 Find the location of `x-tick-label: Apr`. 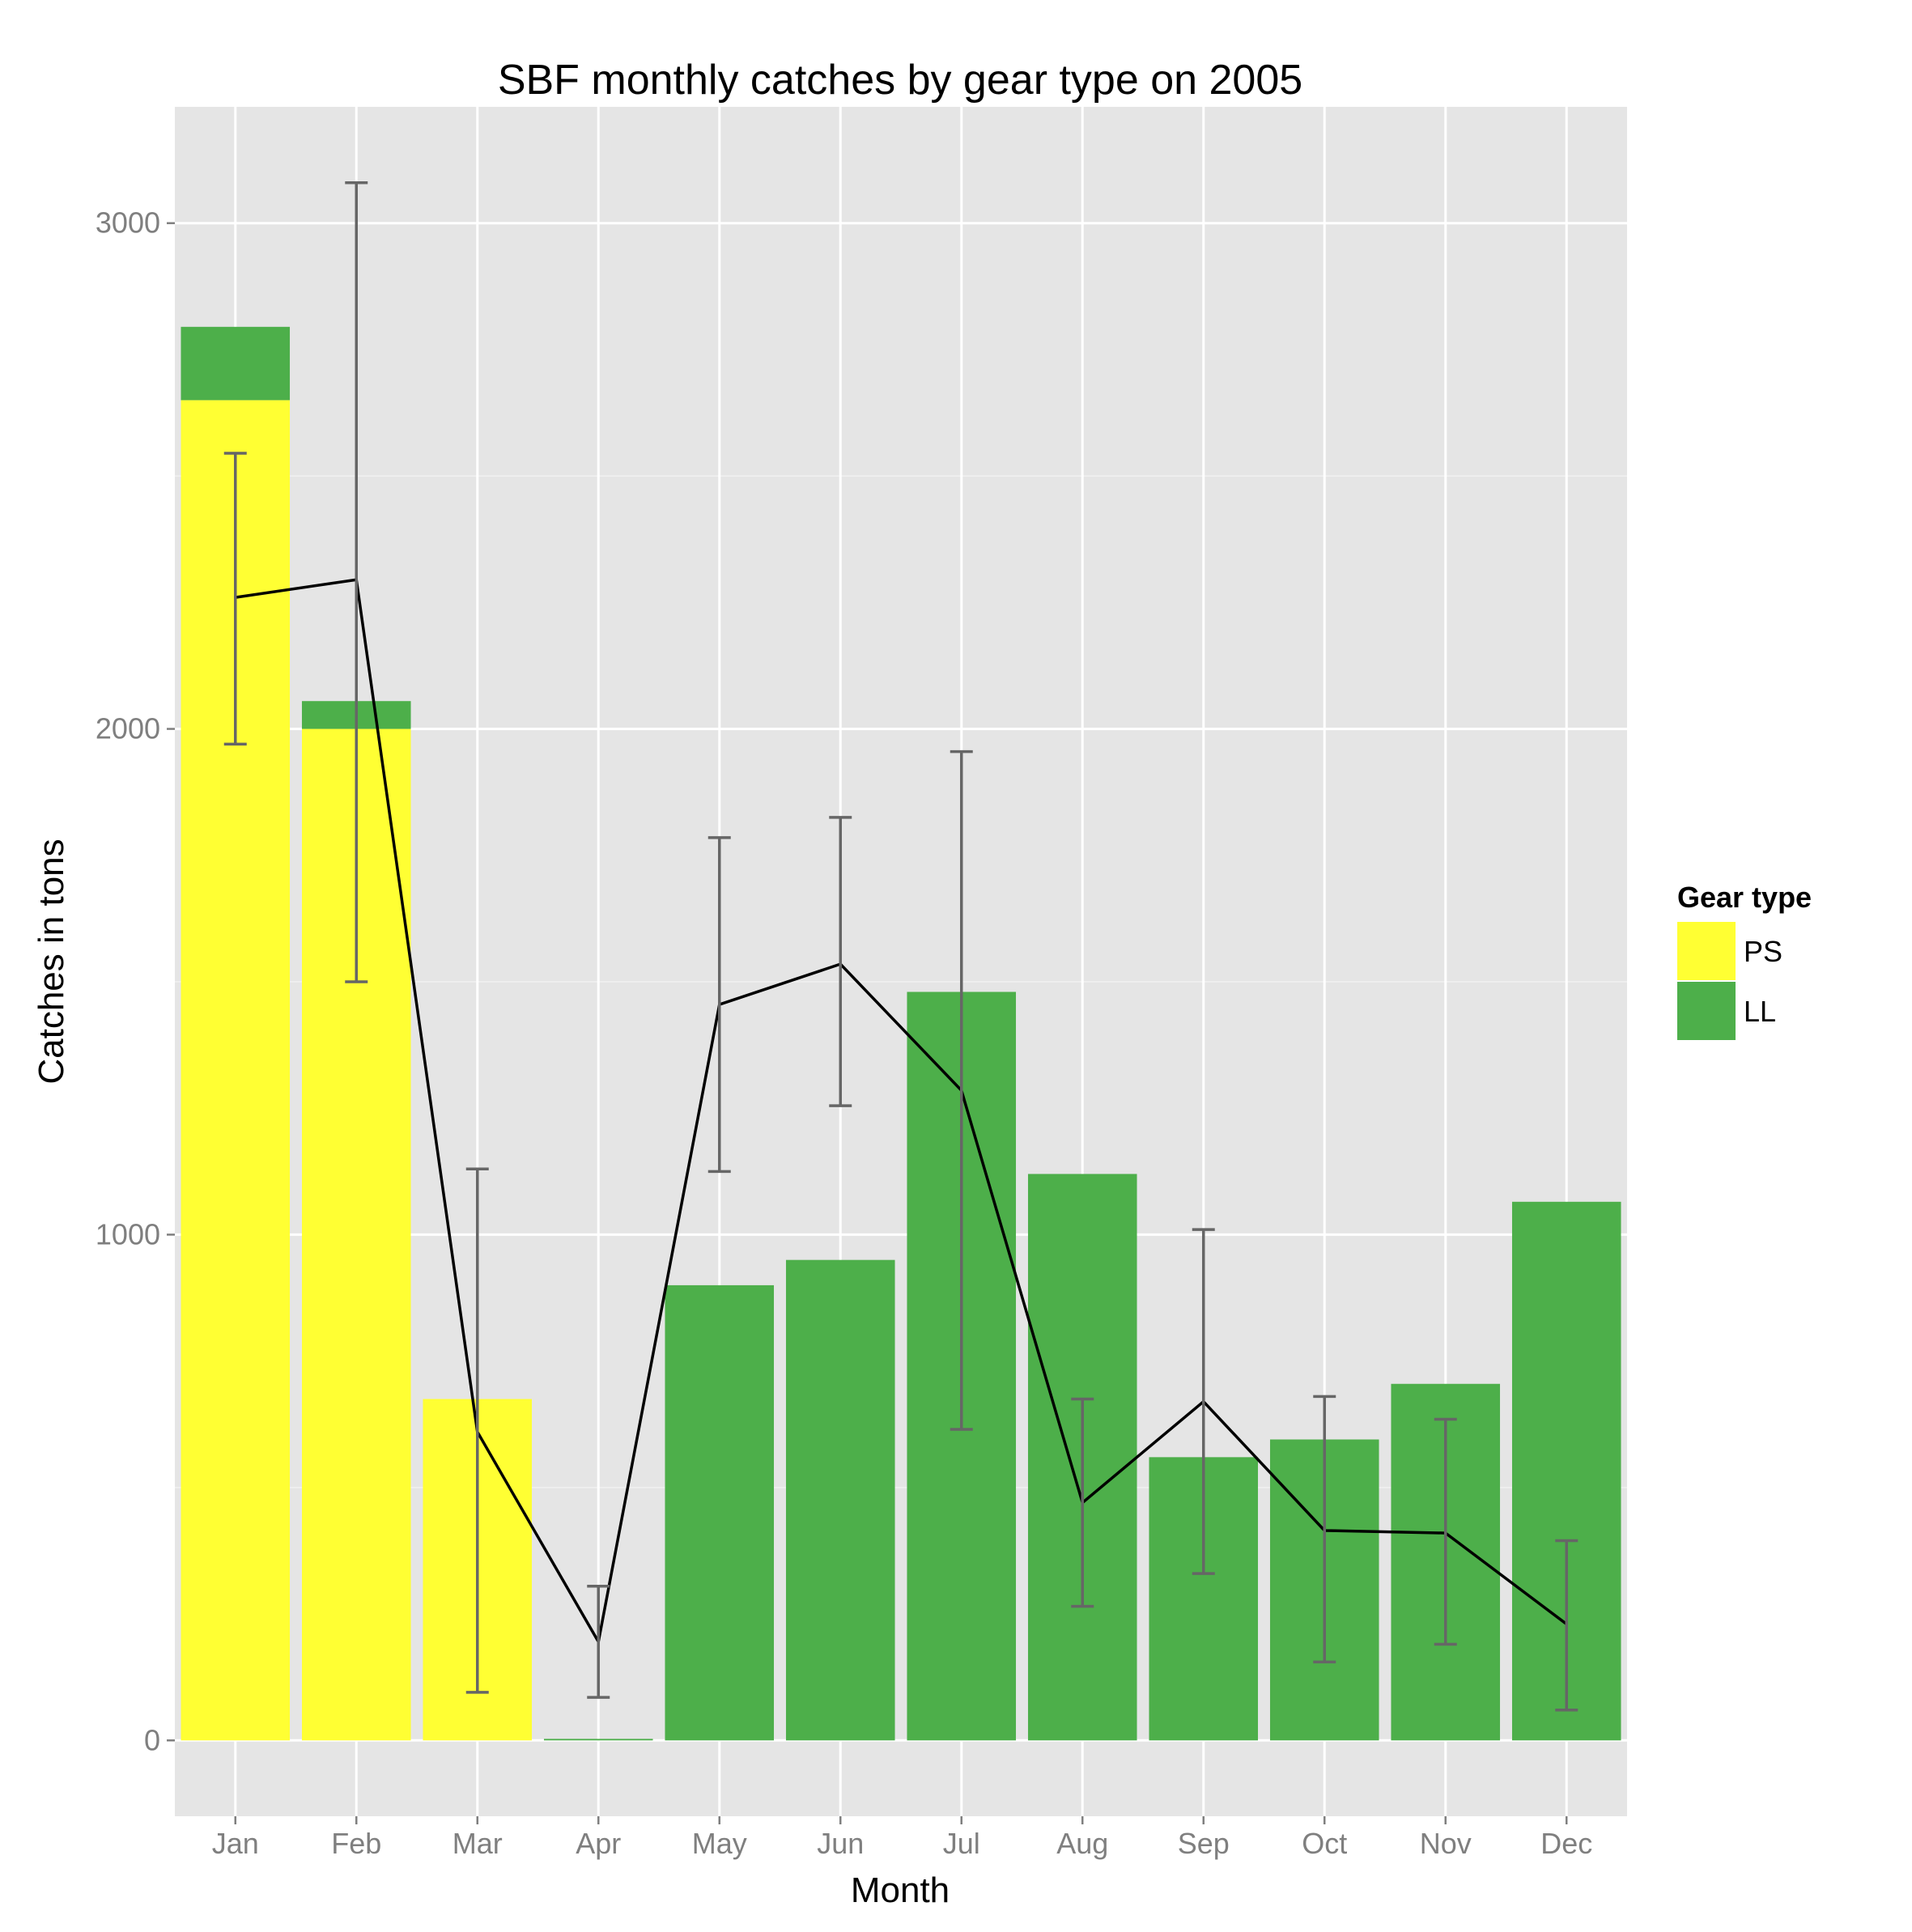

x-tick-label: Apr is located at coordinates (598, 1843).